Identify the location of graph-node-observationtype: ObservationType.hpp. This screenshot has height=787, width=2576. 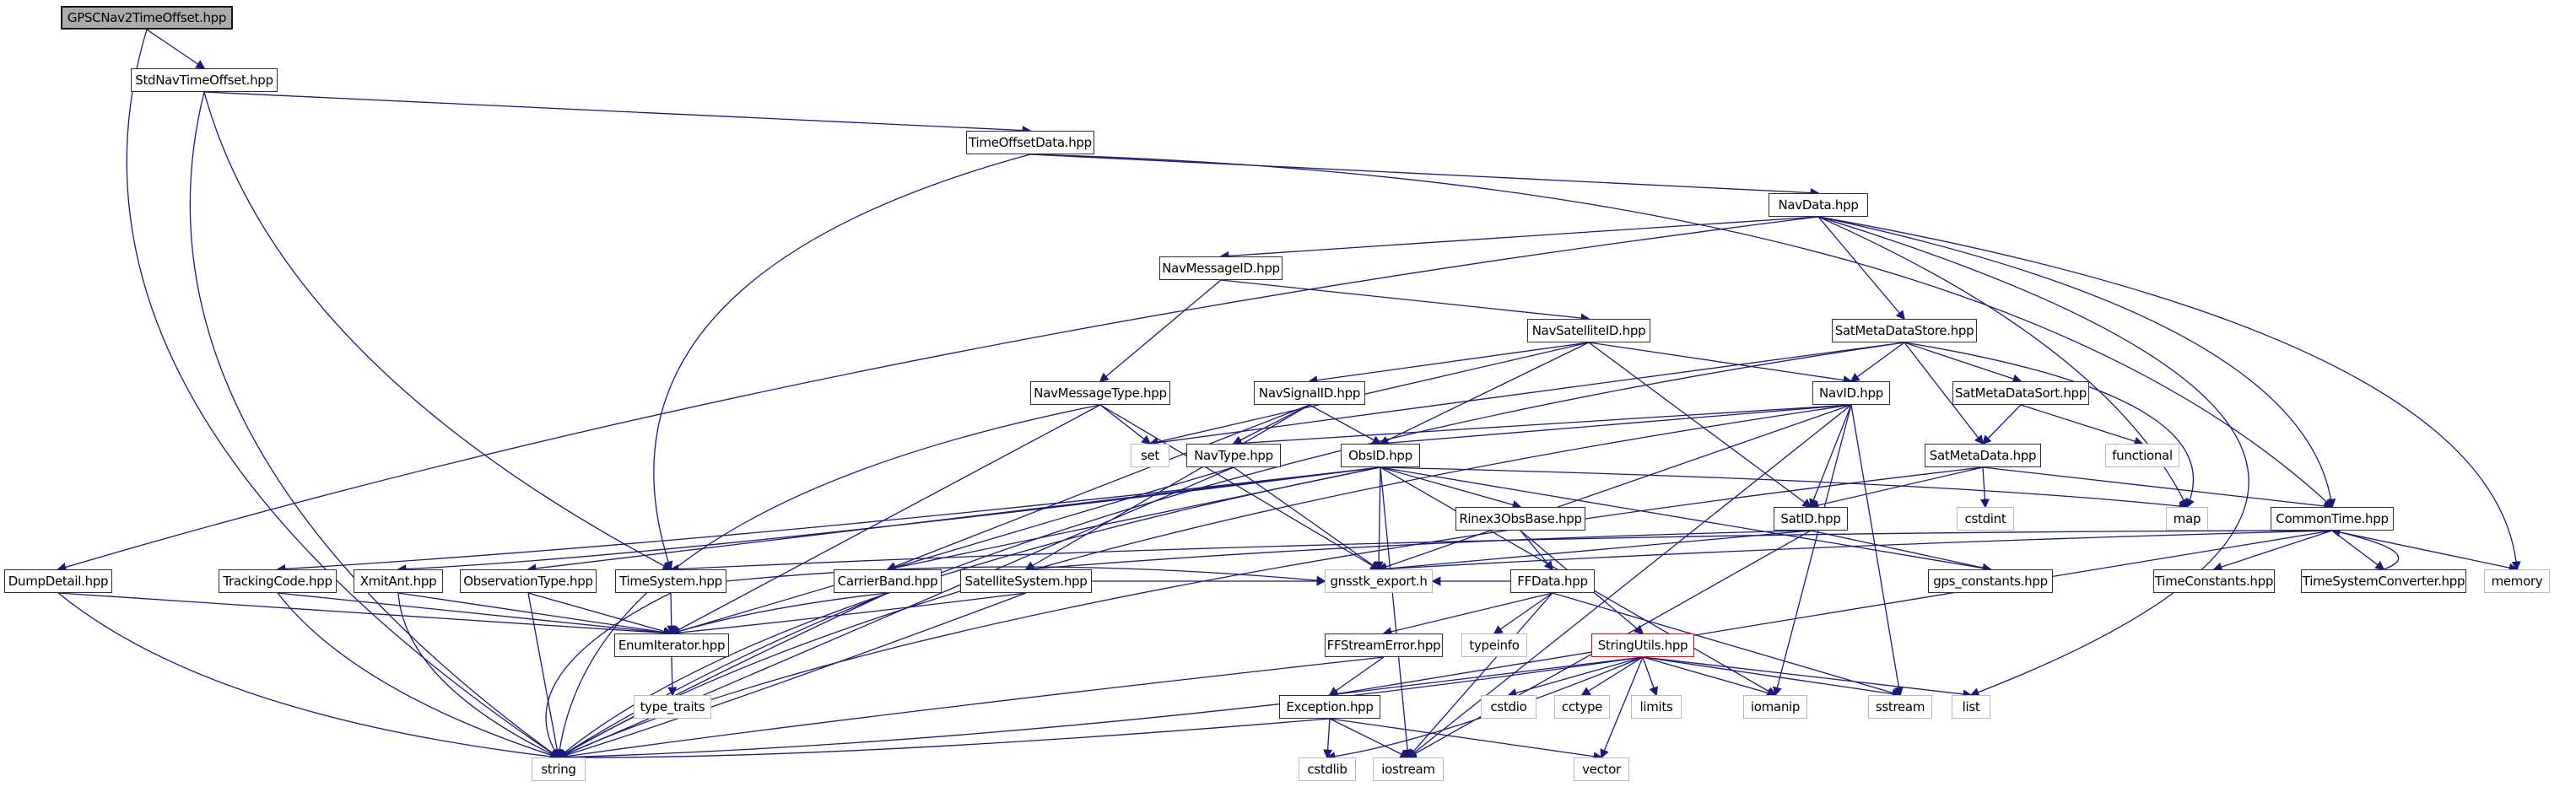
(528, 581).